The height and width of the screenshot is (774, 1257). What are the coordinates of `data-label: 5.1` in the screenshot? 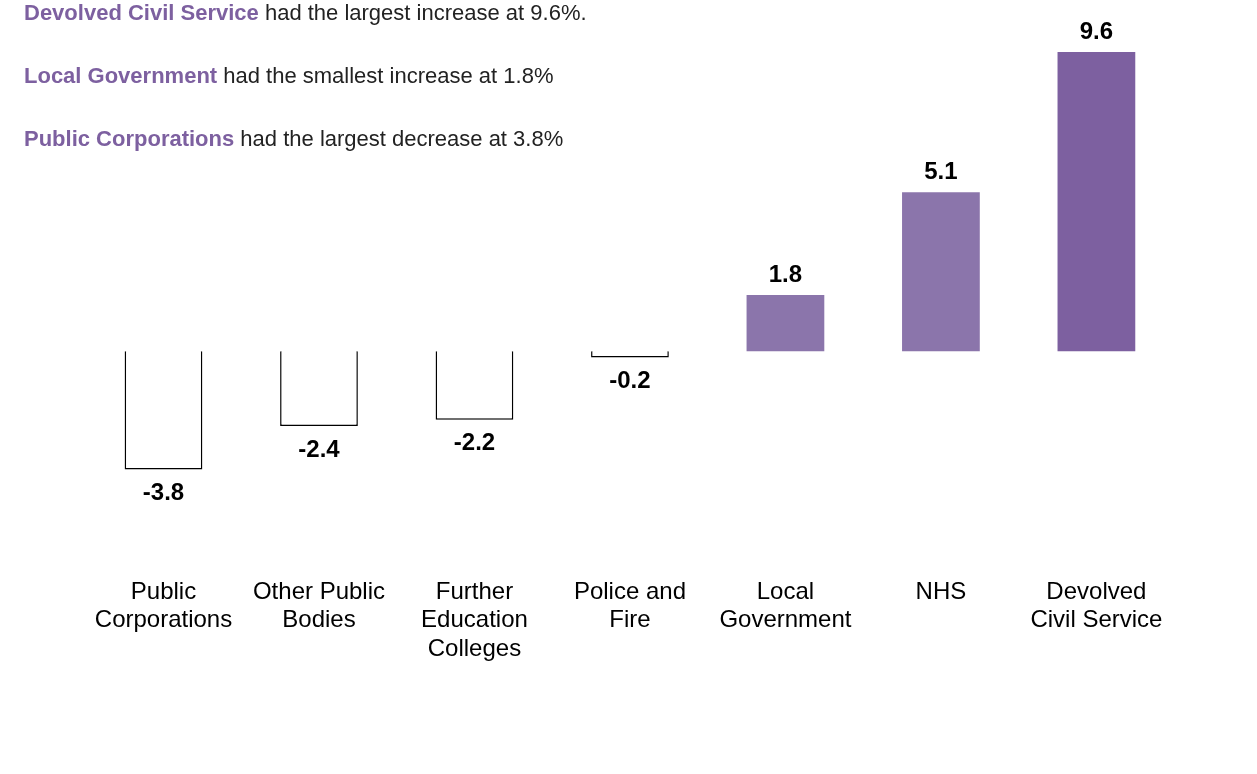 It's located at (941, 170).